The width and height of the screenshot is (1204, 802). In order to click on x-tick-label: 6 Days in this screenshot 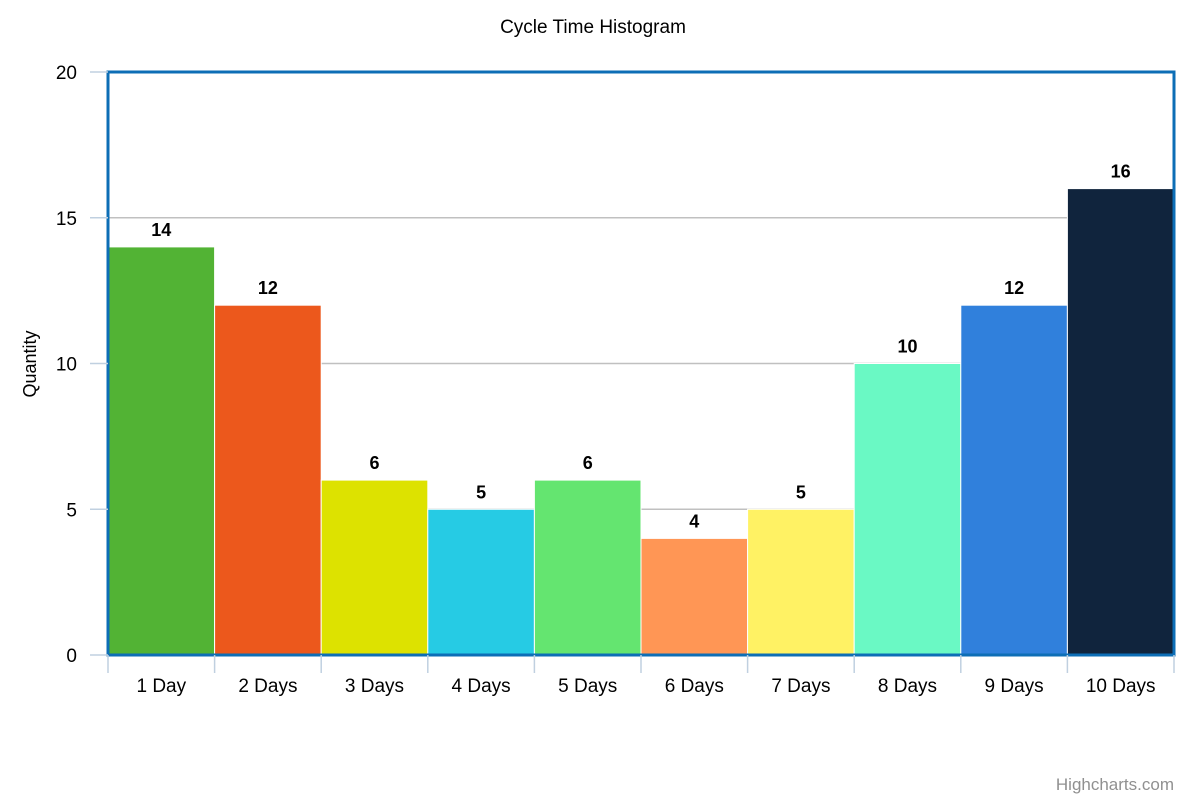, I will do `click(694, 686)`.